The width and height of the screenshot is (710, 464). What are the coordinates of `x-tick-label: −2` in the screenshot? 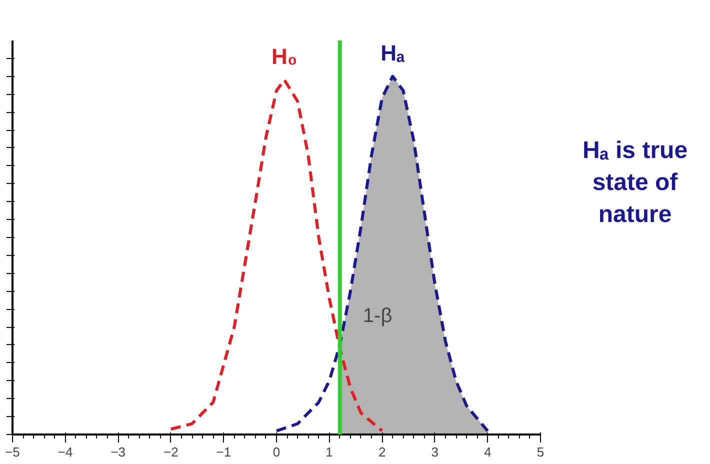 It's located at (170, 452).